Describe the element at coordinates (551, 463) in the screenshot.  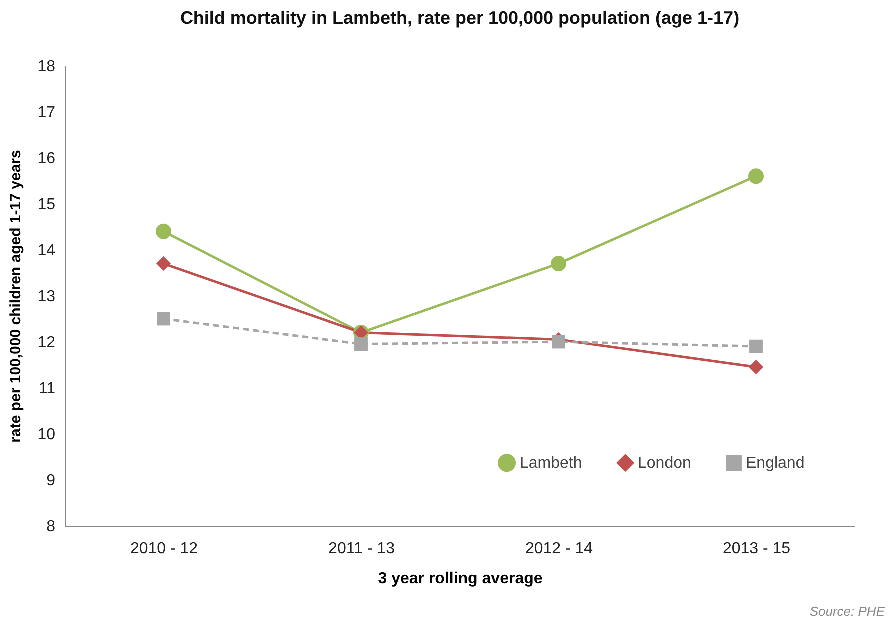
I see `legend-label: Lambeth` at that location.